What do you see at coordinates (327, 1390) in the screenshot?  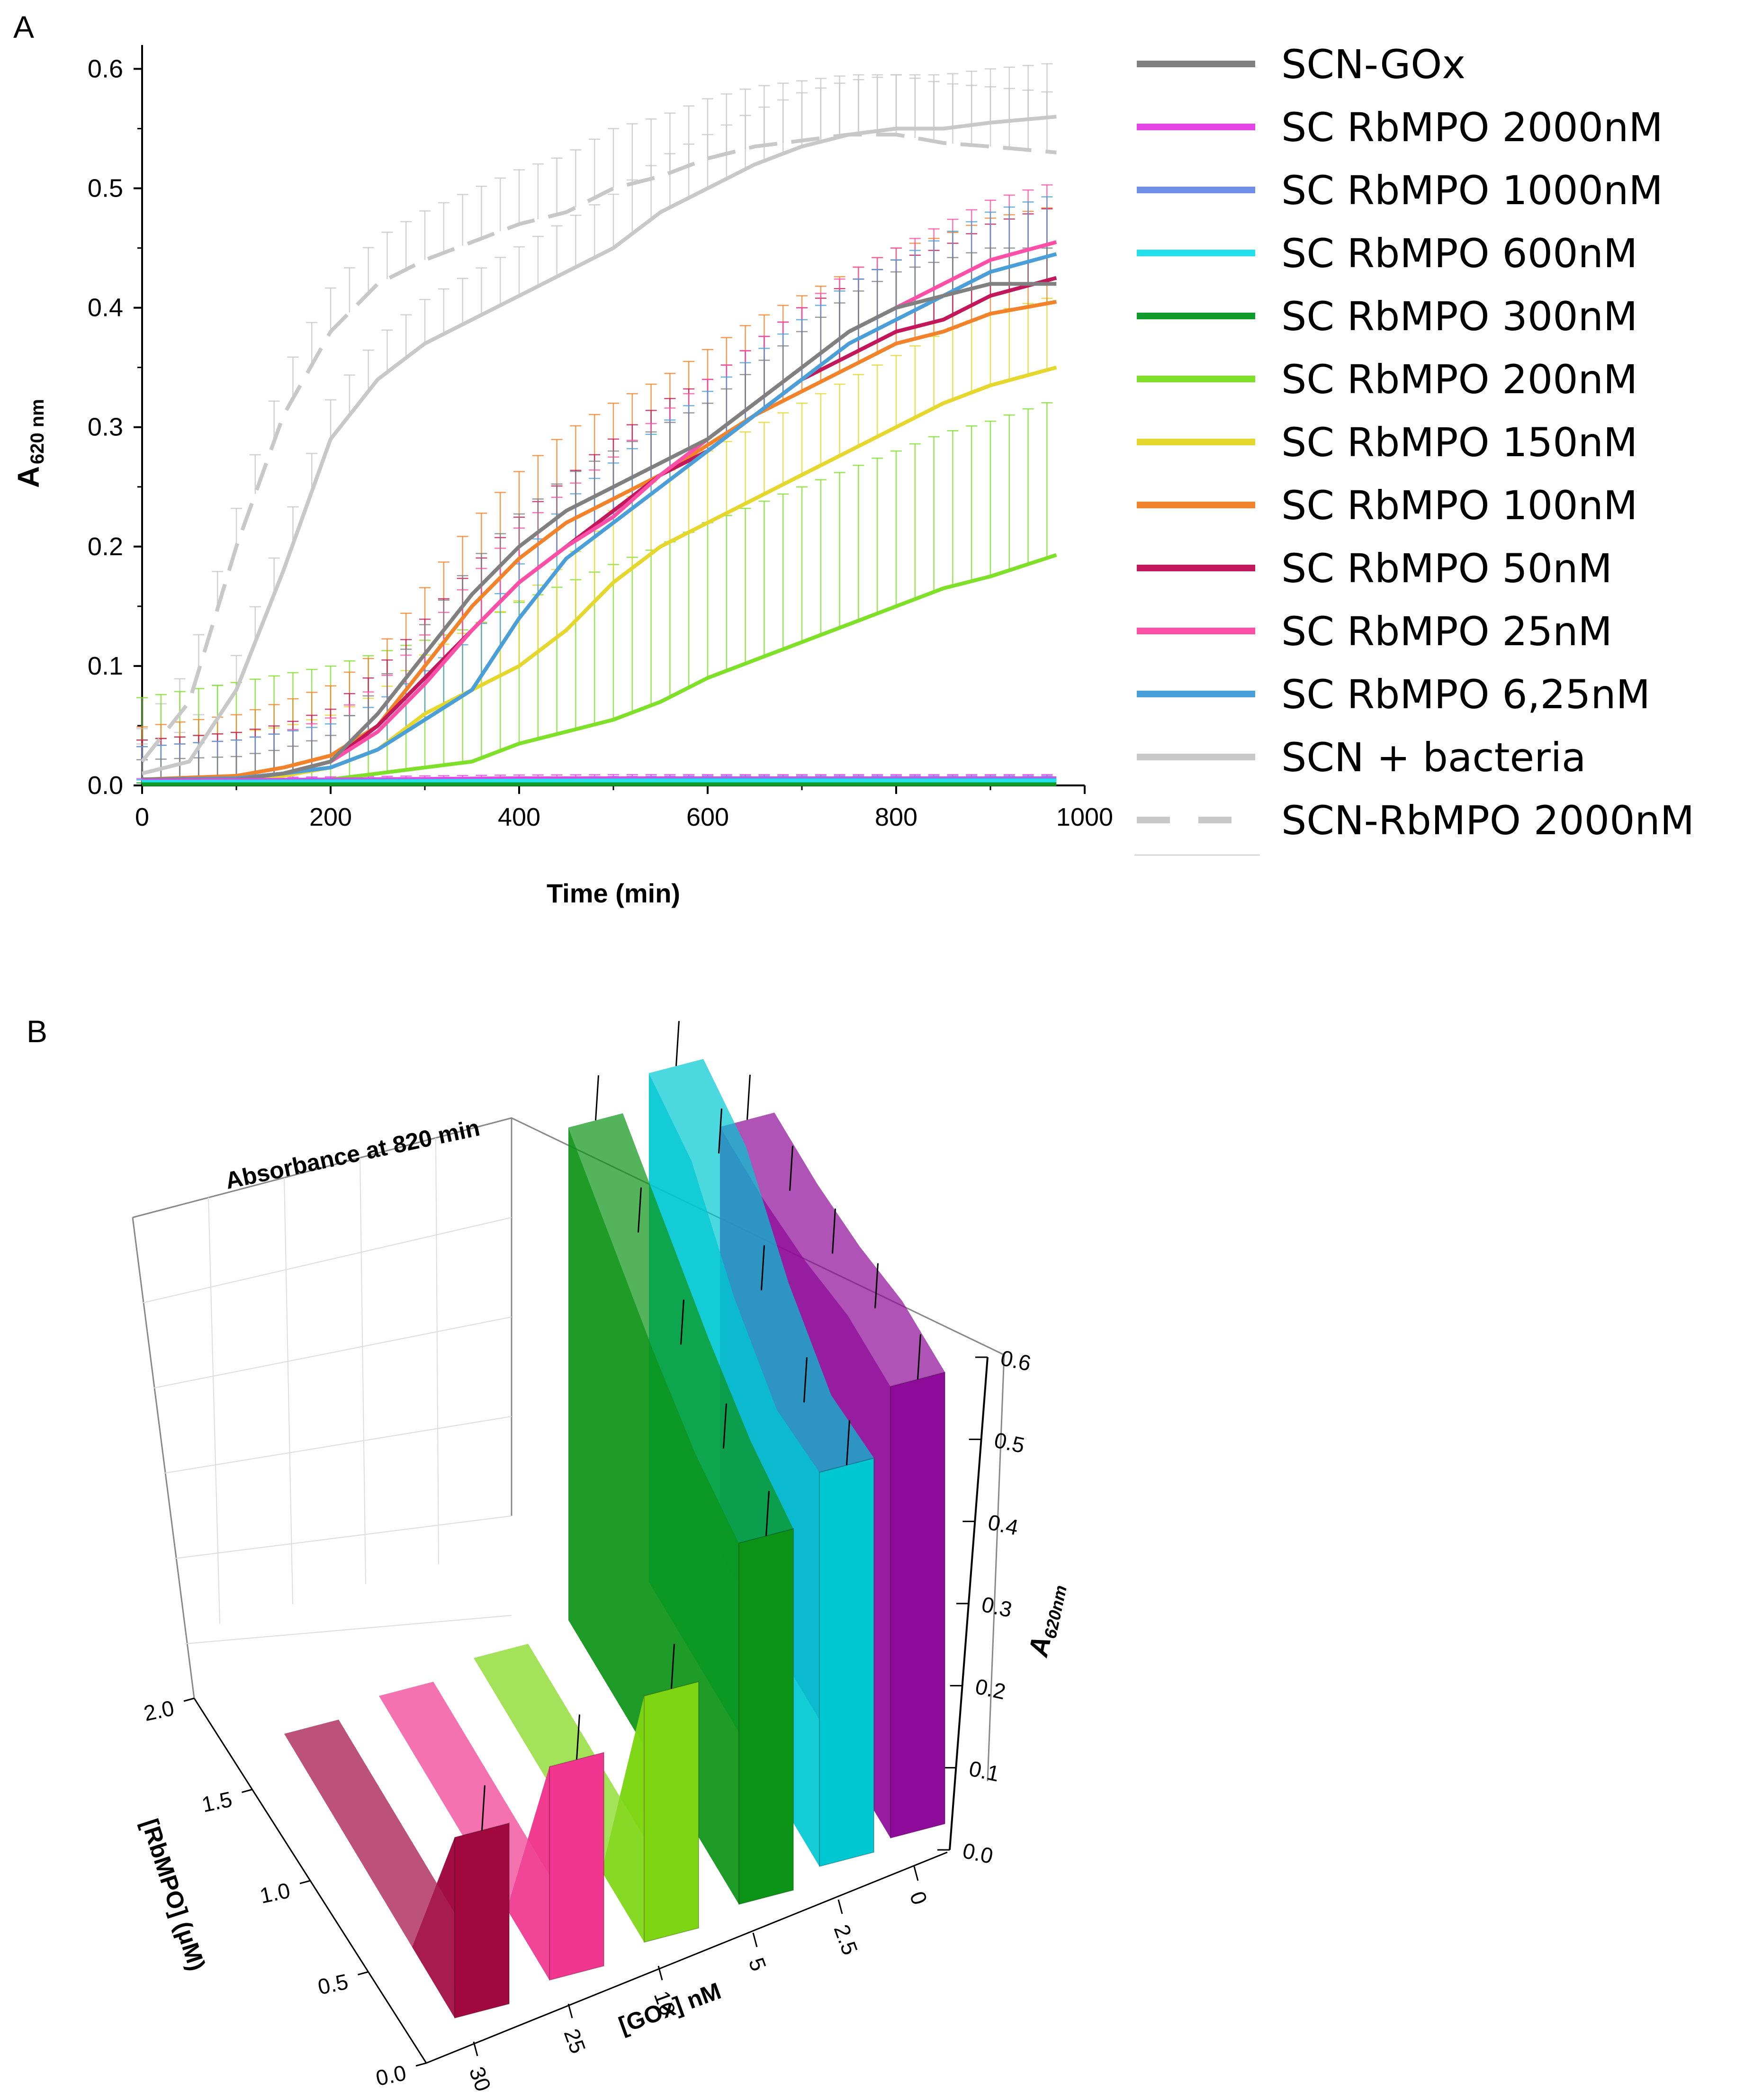 I see `panel-b-grid` at bounding box center [327, 1390].